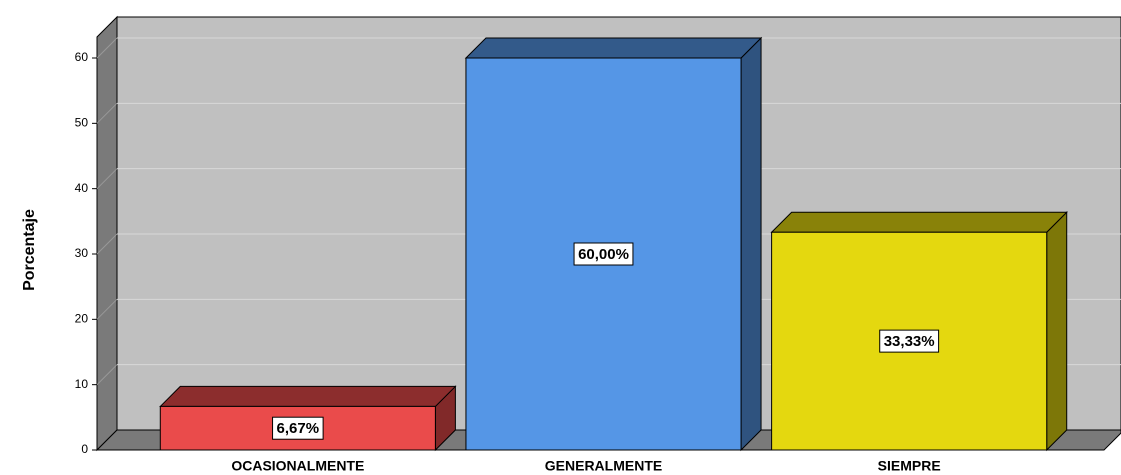 The width and height of the screenshot is (1121, 475). I want to click on value-label: 6,67%, so click(298, 428).